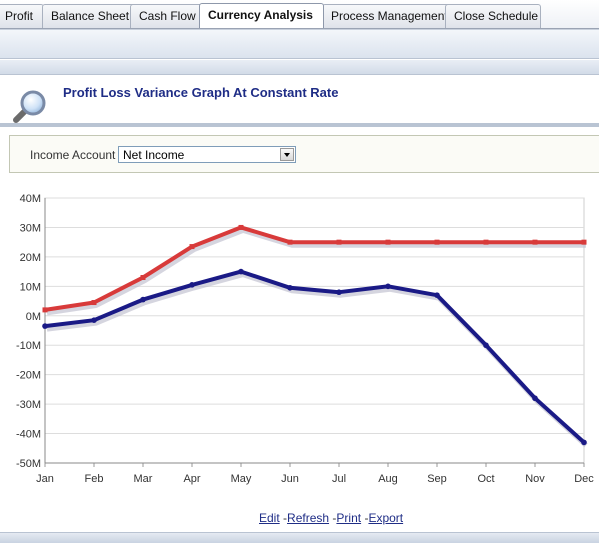 The height and width of the screenshot is (543, 599). What do you see at coordinates (29, 106) in the screenshot?
I see `magnifier-icon` at bounding box center [29, 106].